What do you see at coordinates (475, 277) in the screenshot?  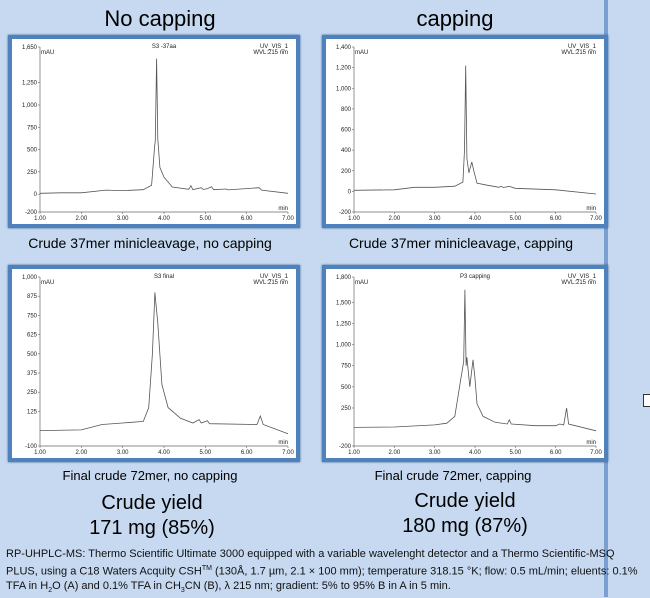 I see `chart-title: P3 capping` at bounding box center [475, 277].